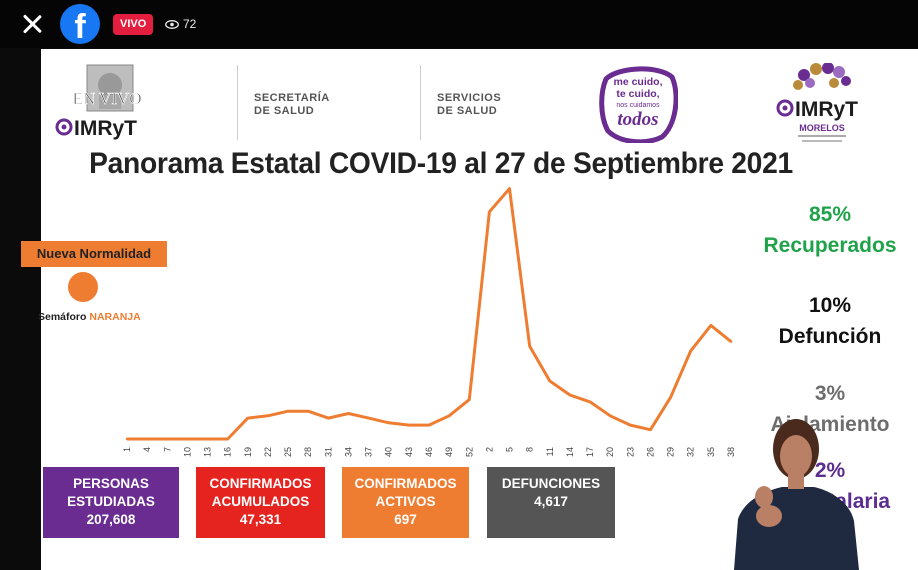 The image size is (918, 570). I want to click on box-confirmados-acumulados: CONFIRMADOS ACUMULADOS 47,331, so click(260, 502).